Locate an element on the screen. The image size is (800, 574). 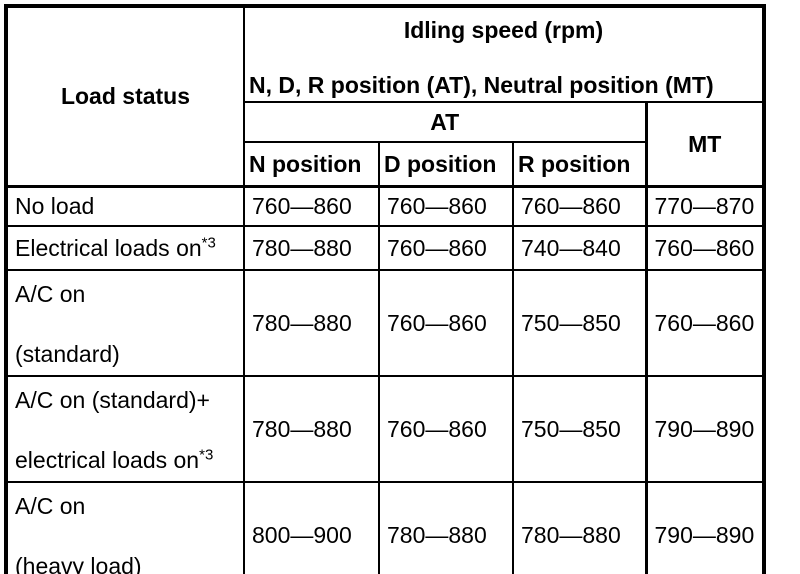
header-idling-speed-title: Idling speed (rpm) is located at coordinates (503, 30).